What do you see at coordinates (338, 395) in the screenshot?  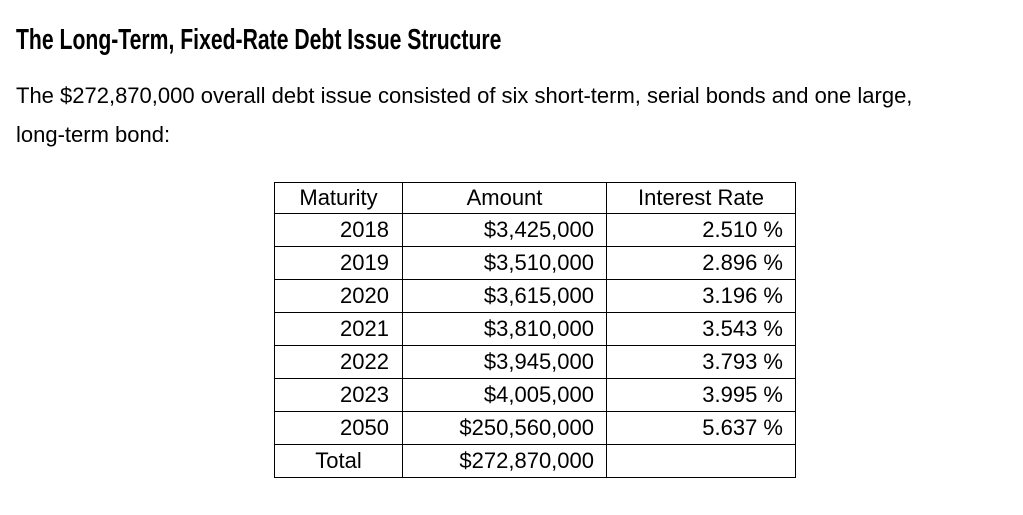 I see `cell-maturity: 2023` at bounding box center [338, 395].